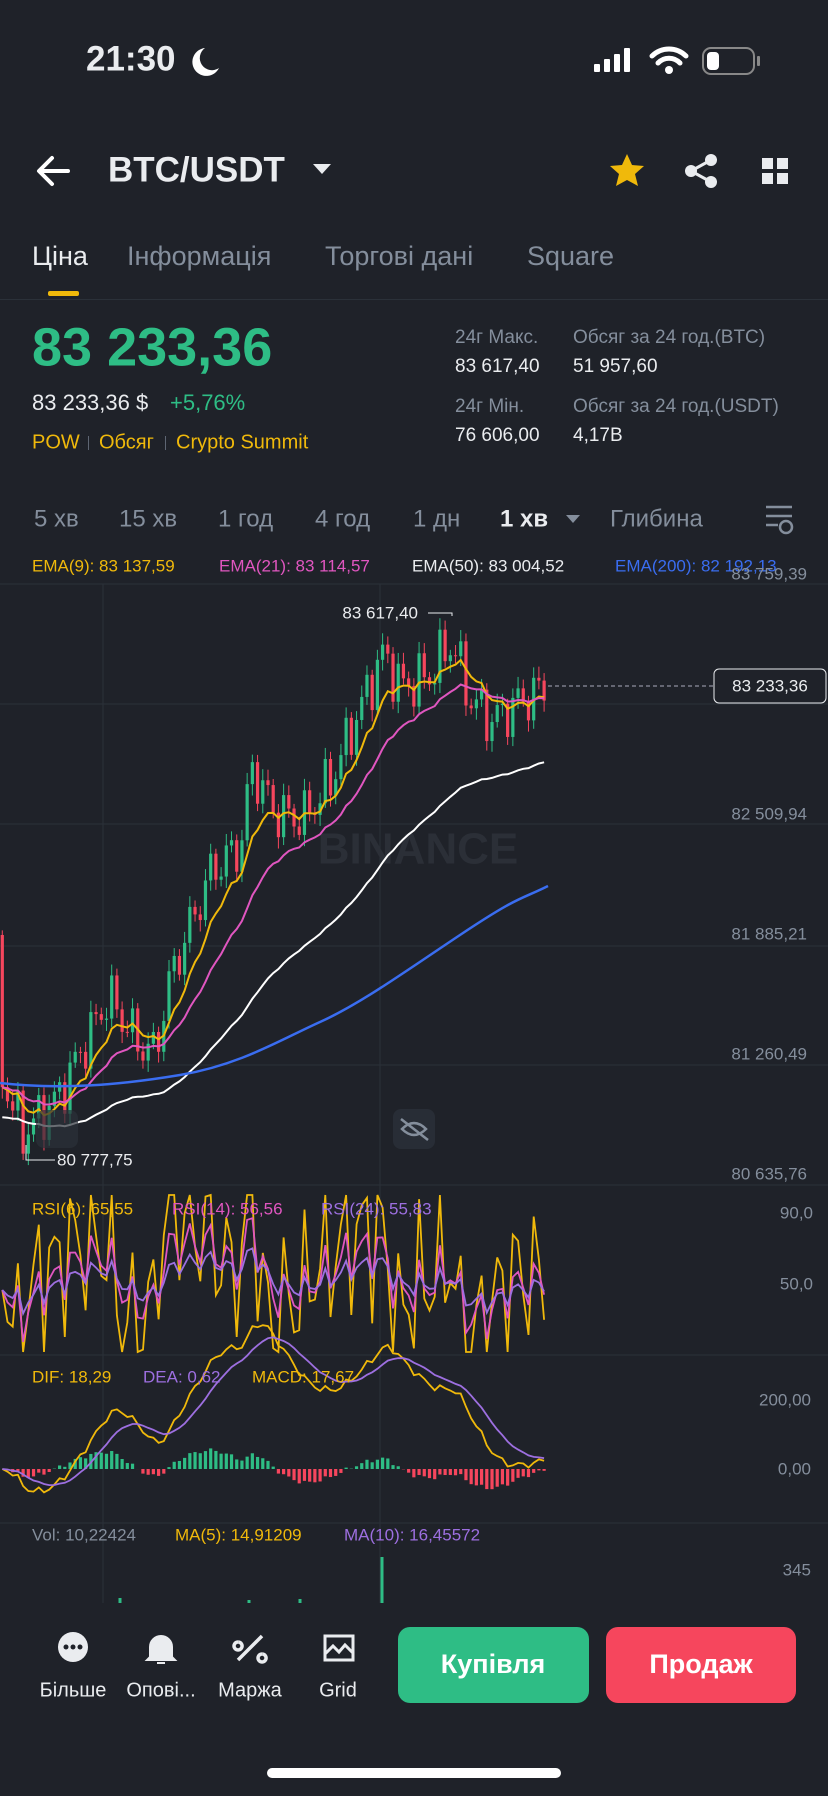 The image size is (828, 1796). Describe the element at coordinates (570, 256) in the screenshot. I see `tab: Square` at that location.